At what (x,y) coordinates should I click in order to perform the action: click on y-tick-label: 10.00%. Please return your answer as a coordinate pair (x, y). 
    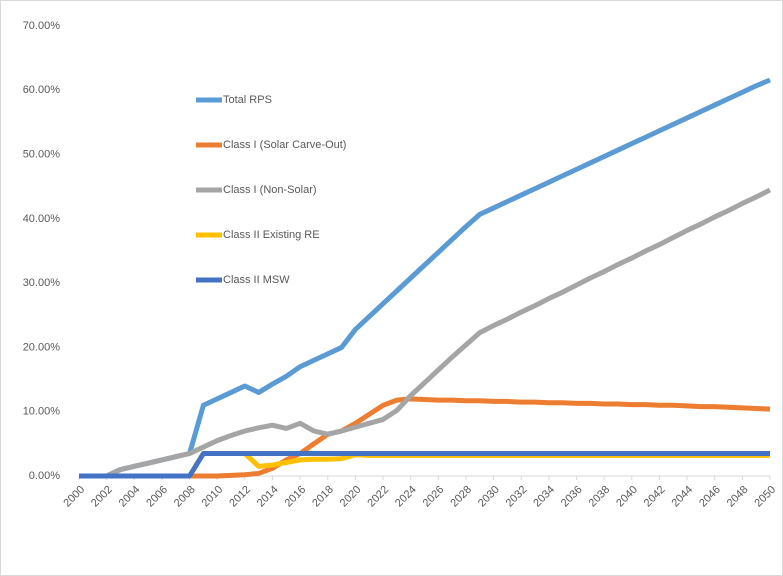
    Looking at the image, I should click on (42, 412).